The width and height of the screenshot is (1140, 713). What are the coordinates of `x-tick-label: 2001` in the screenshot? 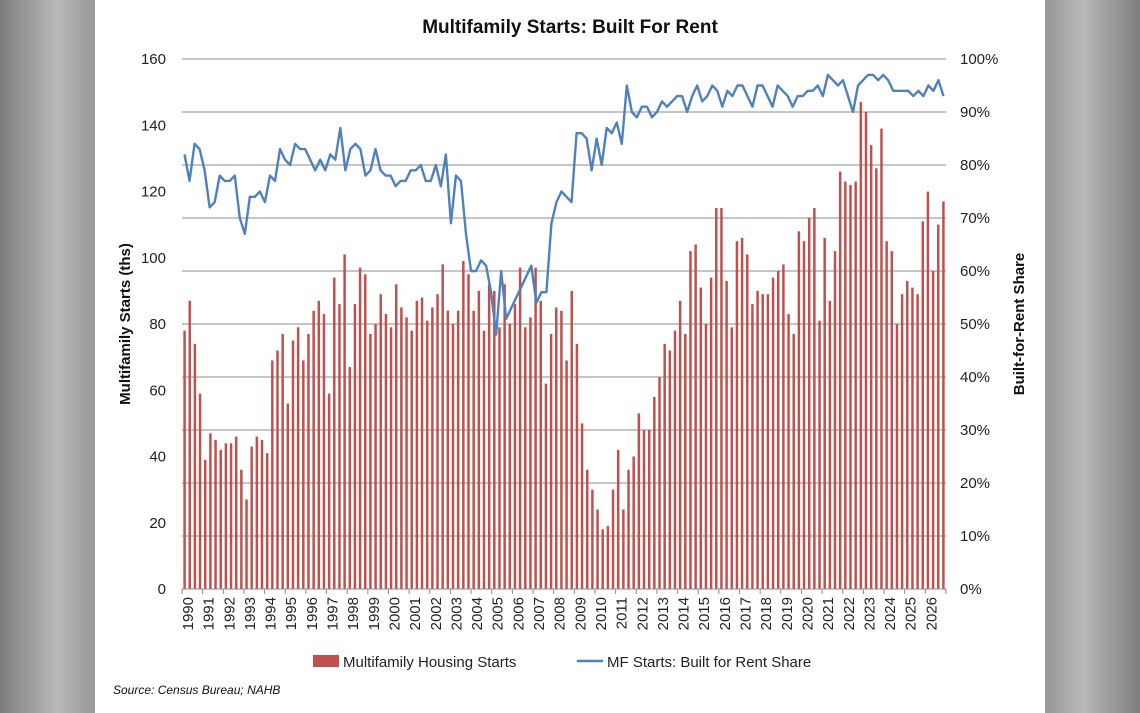 It's located at (415, 613).